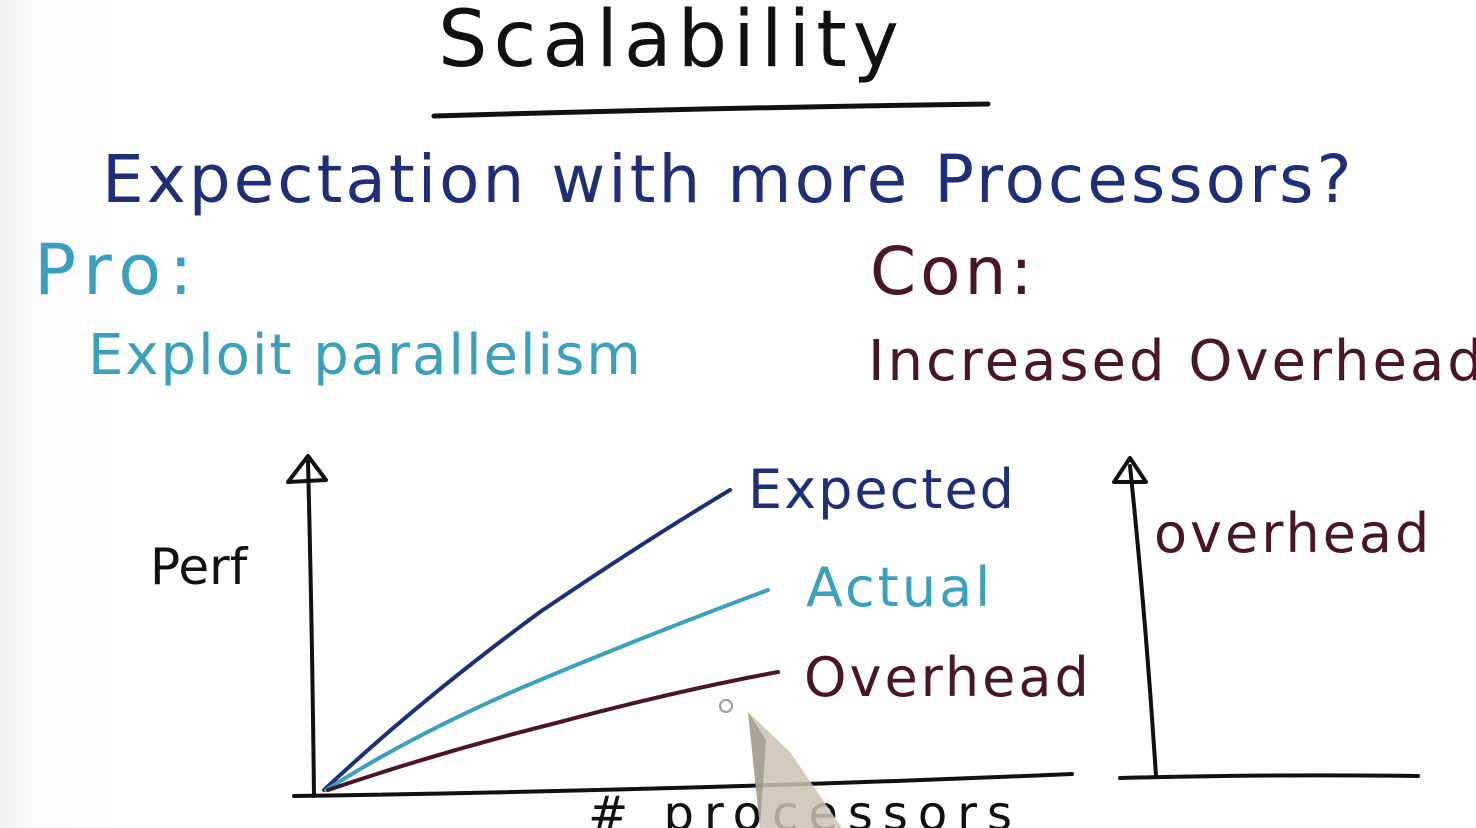 The width and height of the screenshot is (1476, 828). Describe the element at coordinates (728, 179) in the screenshot. I see `question-heading: Expectation with more Processors?` at that location.